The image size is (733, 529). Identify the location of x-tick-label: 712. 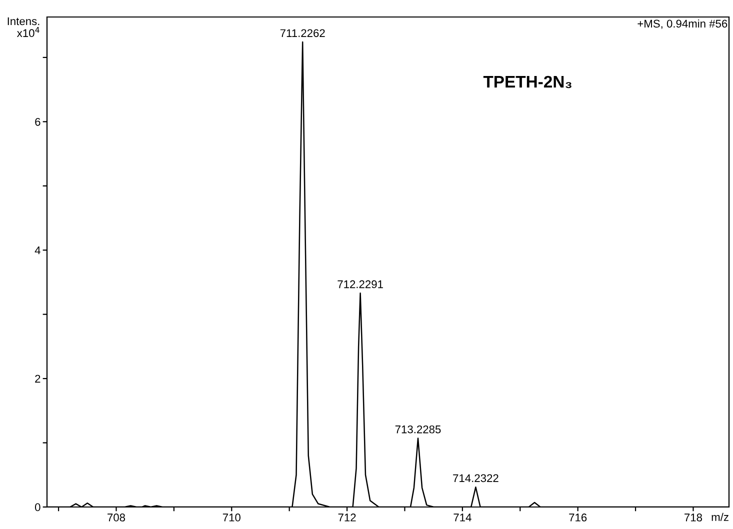
(347, 518).